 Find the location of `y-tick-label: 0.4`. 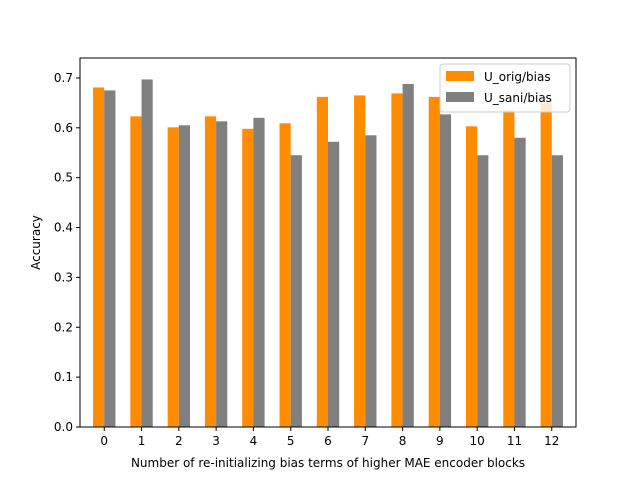

y-tick-label: 0.4 is located at coordinates (63, 228).